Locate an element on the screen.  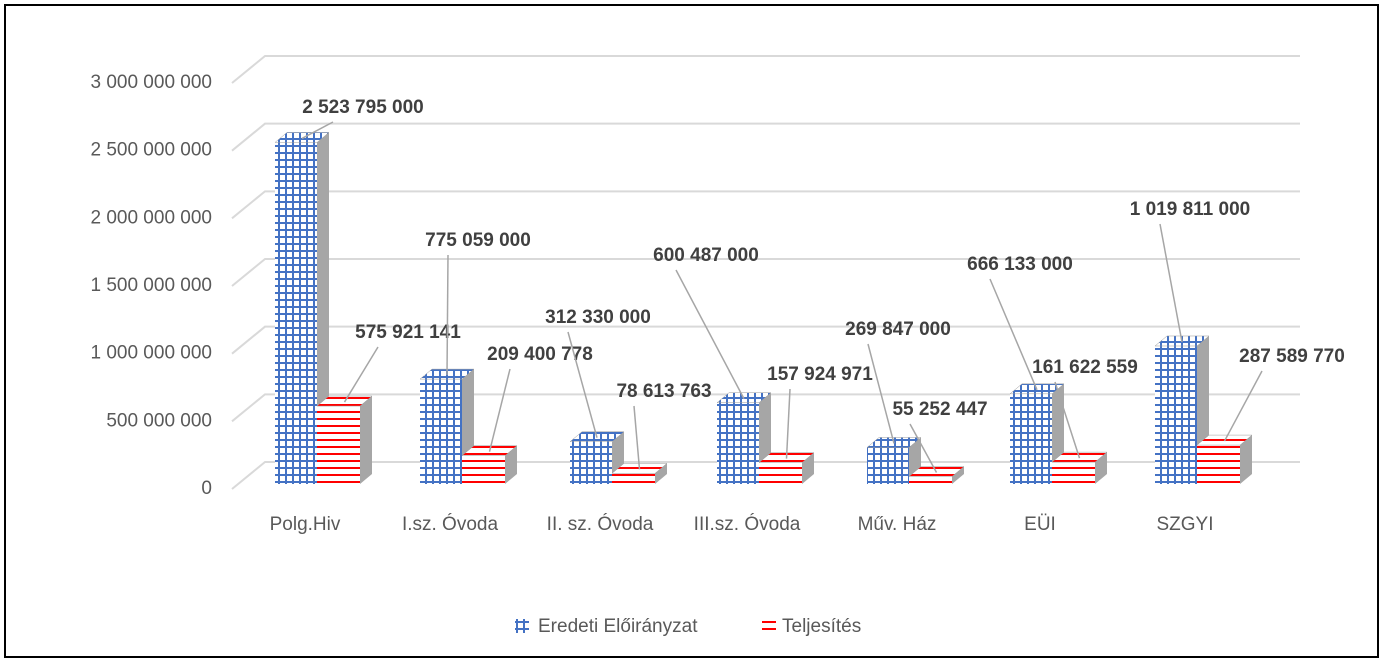
value-label: 2 523 795 000 is located at coordinates (363, 107).